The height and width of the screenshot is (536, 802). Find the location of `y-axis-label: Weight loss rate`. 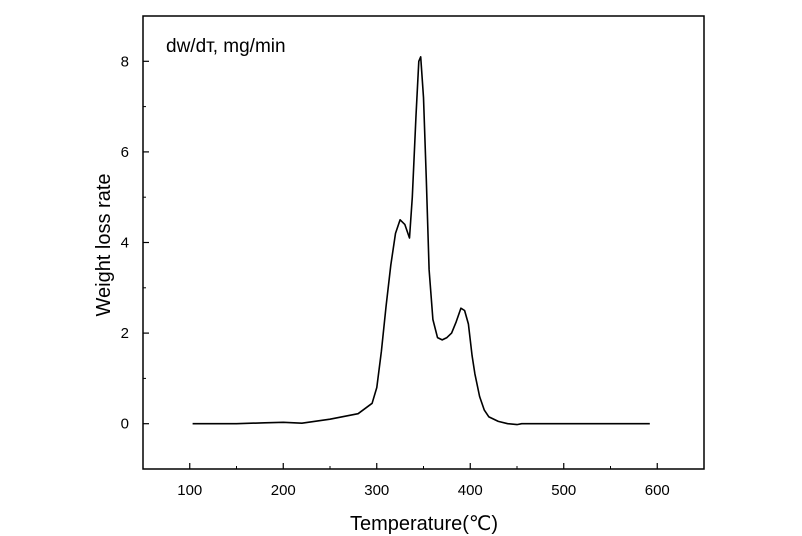

y-axis-label: Weight loss rate is located at coordinates (104, 244).